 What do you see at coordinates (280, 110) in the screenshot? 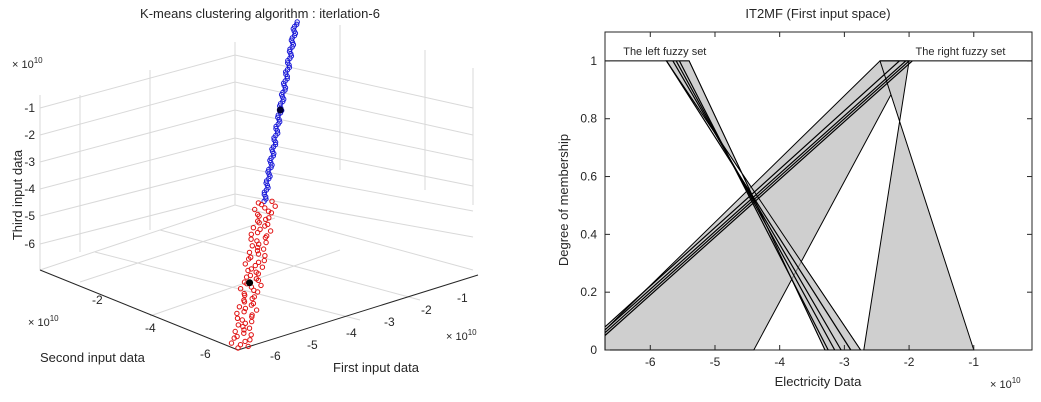
I see `centroid-point` at bounding box center [280, 110].